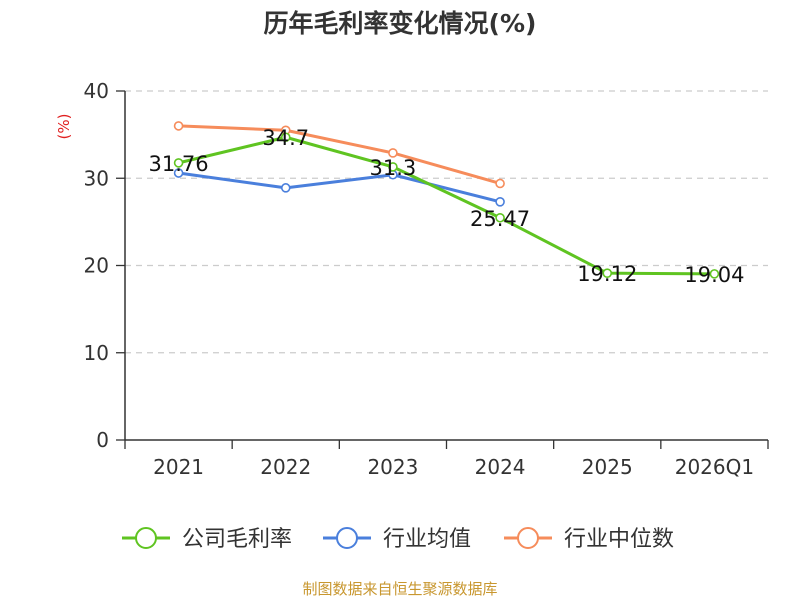 Image resolution: width=800 pixels, height=600 pixels. Describe the element at coordinates (96, 266) in the screenshot. I see `y-tick-label: 20` at that location.